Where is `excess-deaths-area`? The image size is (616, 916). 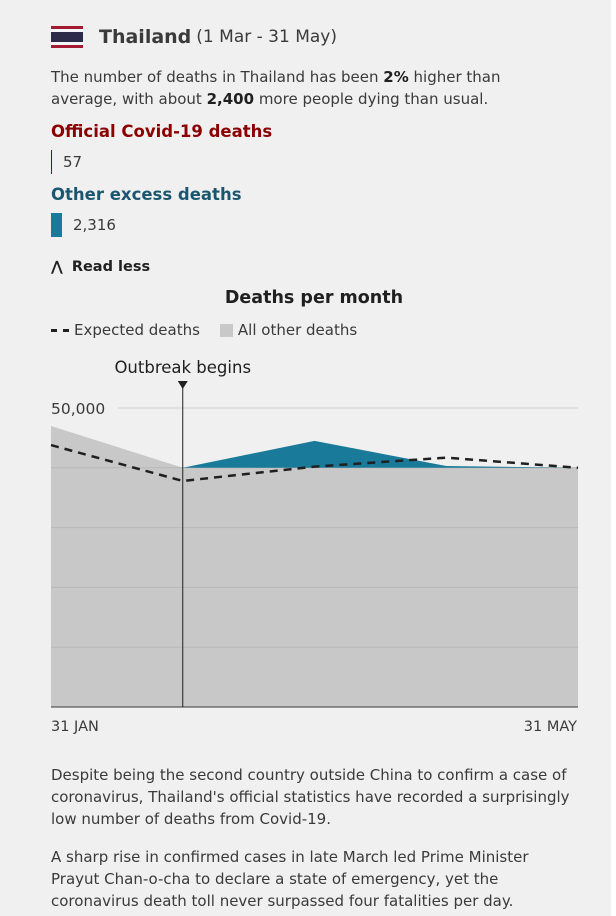
excess-deaths-area is located at coordinates (380, 454).